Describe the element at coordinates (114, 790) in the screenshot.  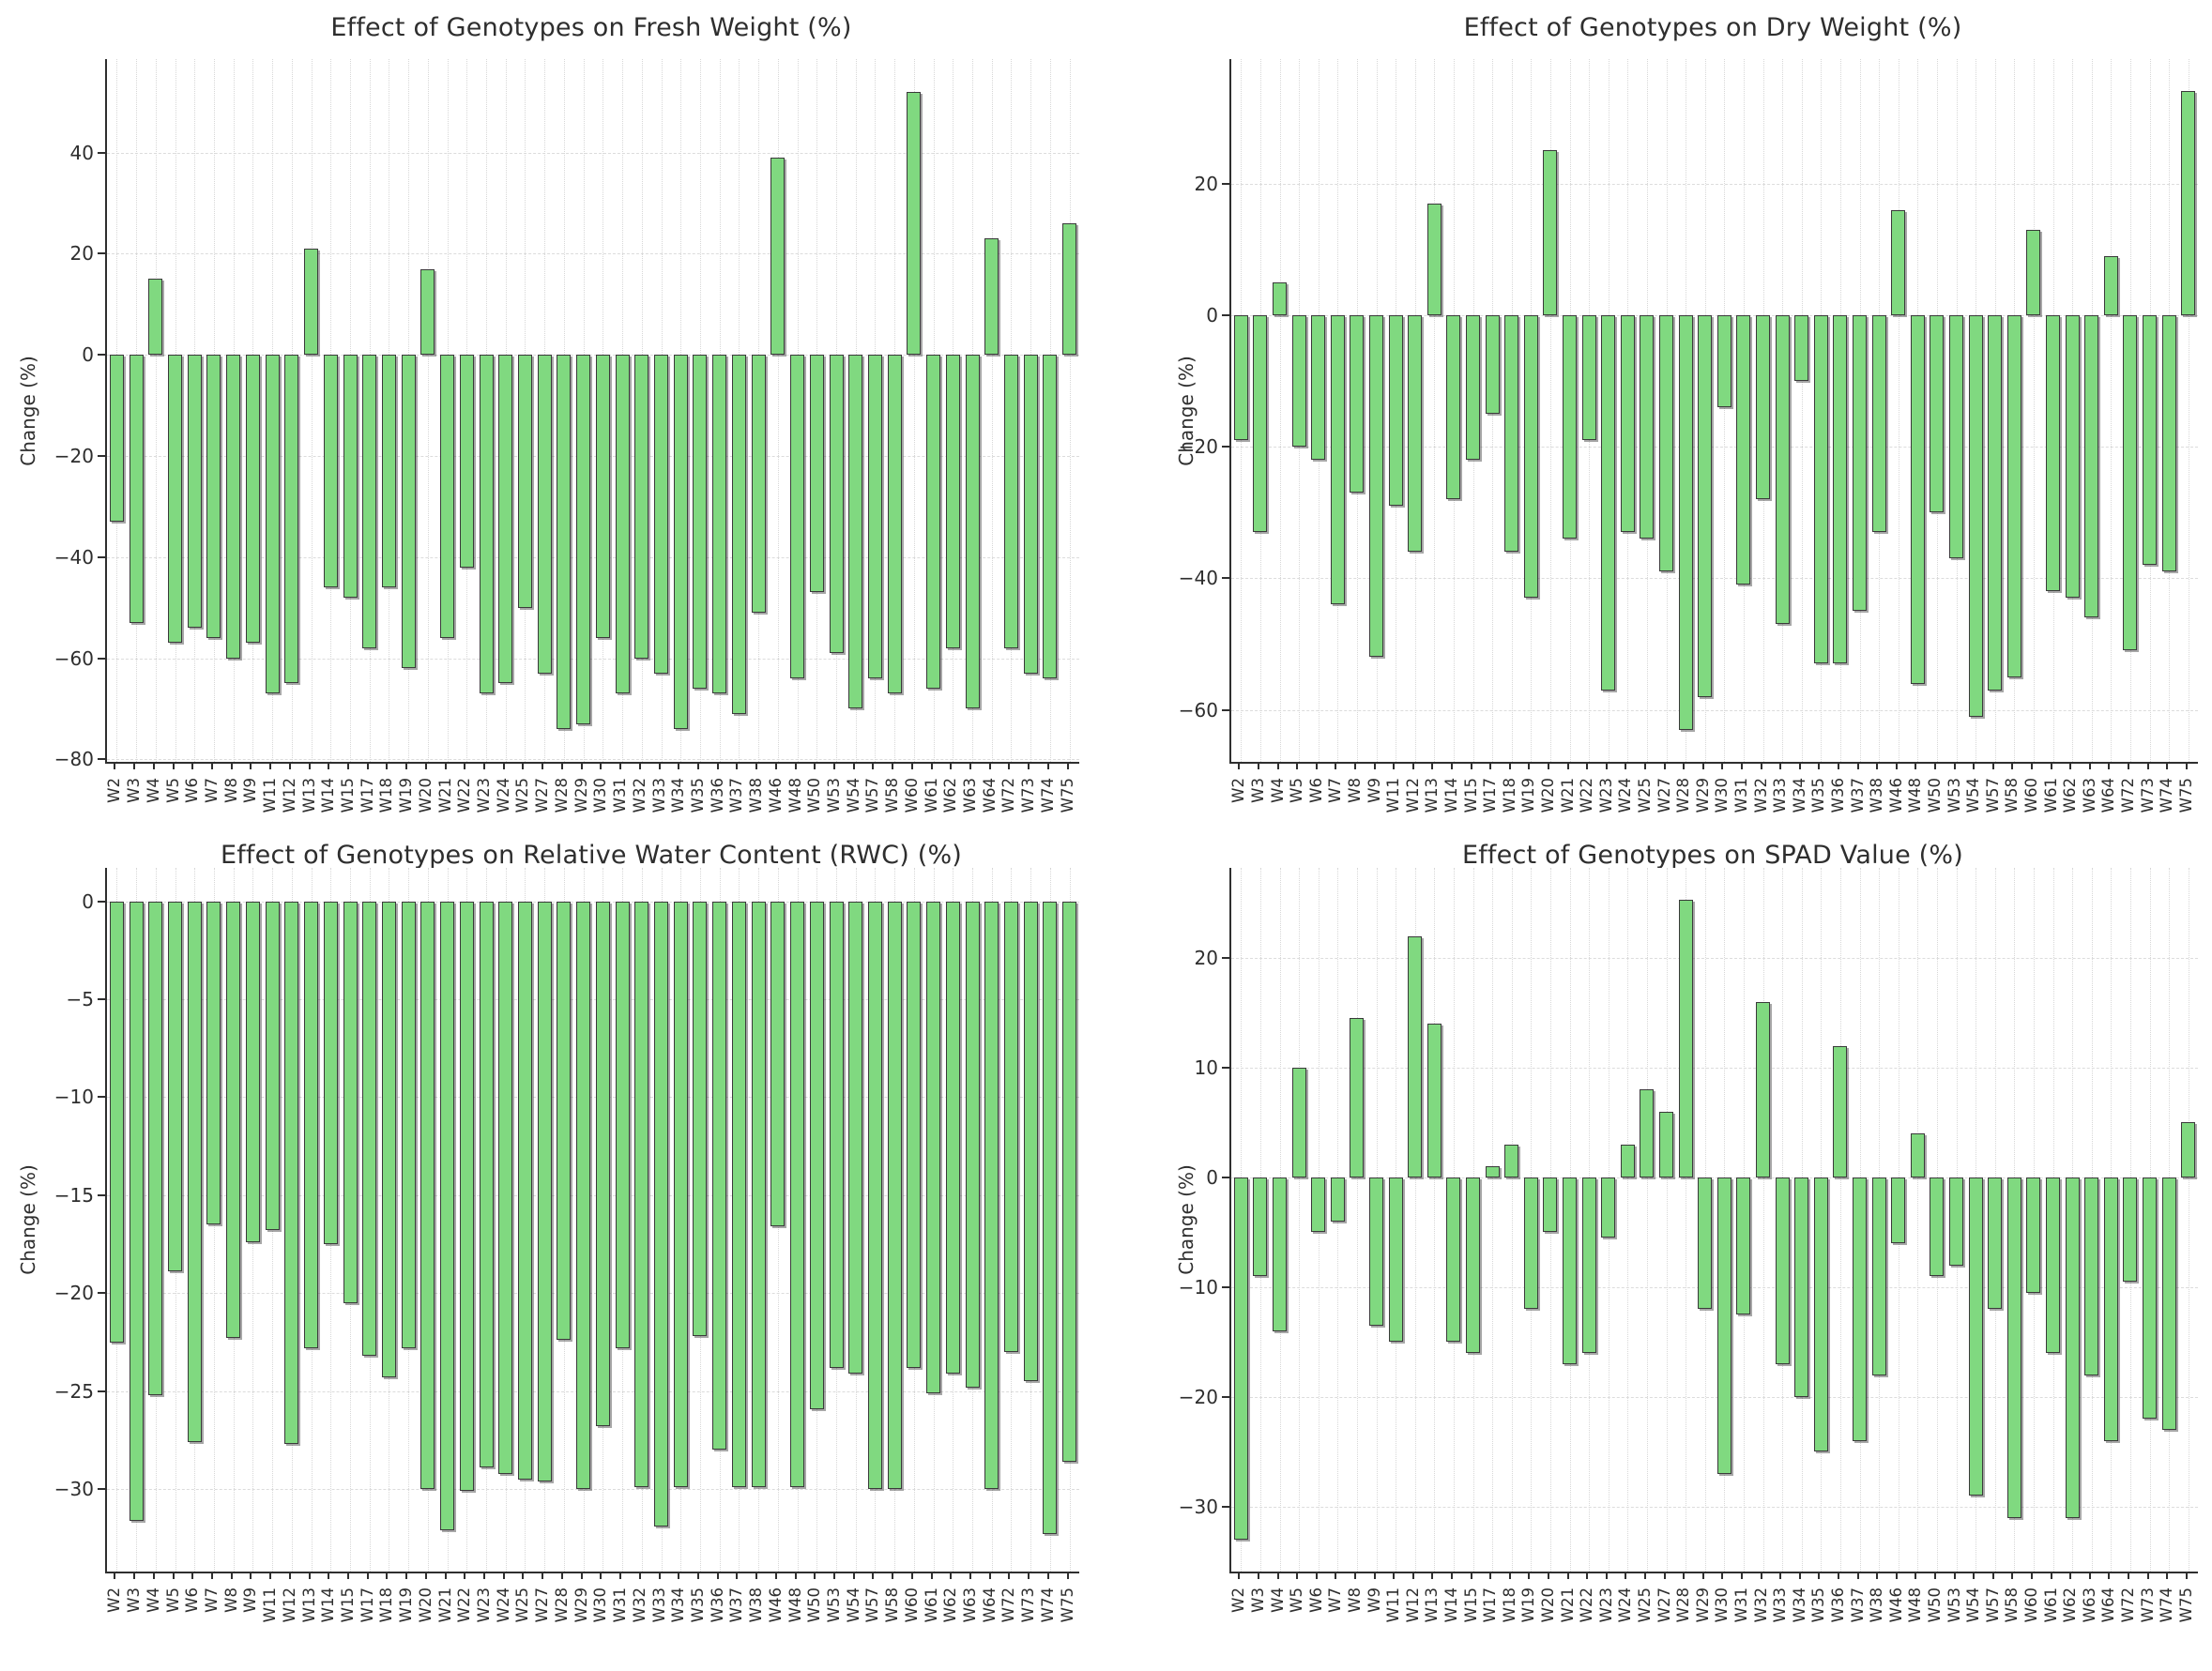
I see `x-tick-label-W2: W2` at that location.